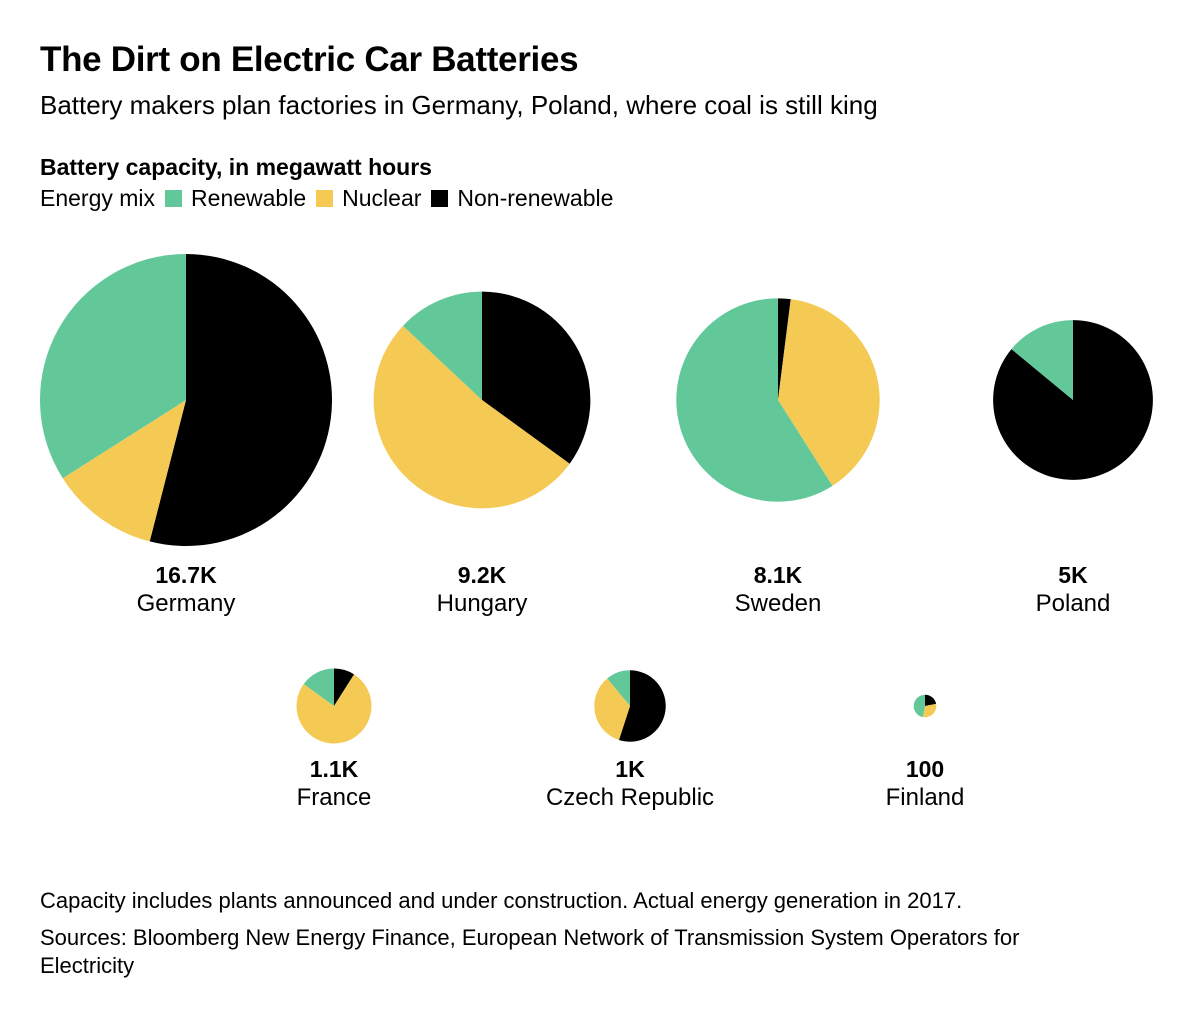  I want to click on slice-czech-republic-non-renewable, so click(642, 706).